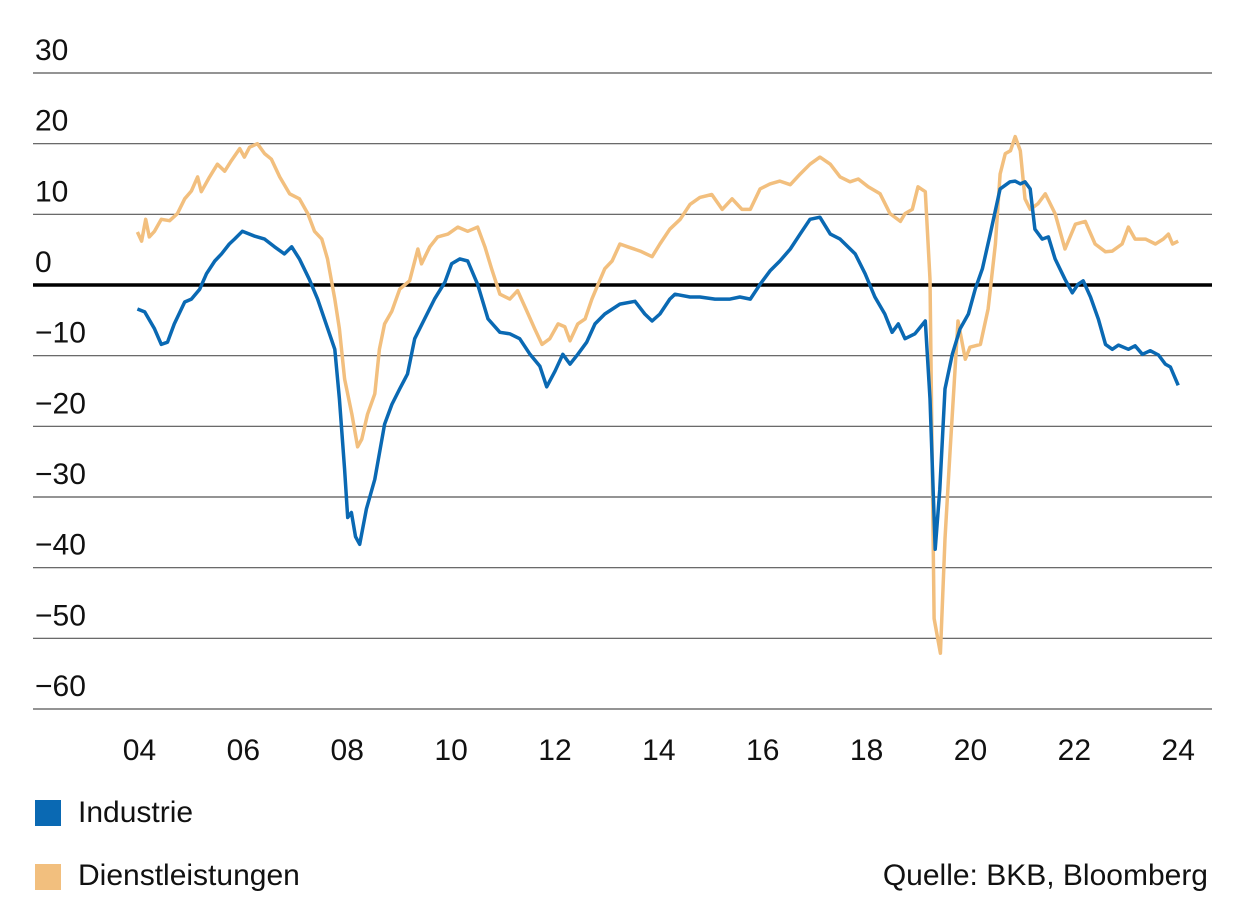 The height and width of the screenshot is (923, 1246). I want to click on y-tick-label: −40, so click(60, 545).